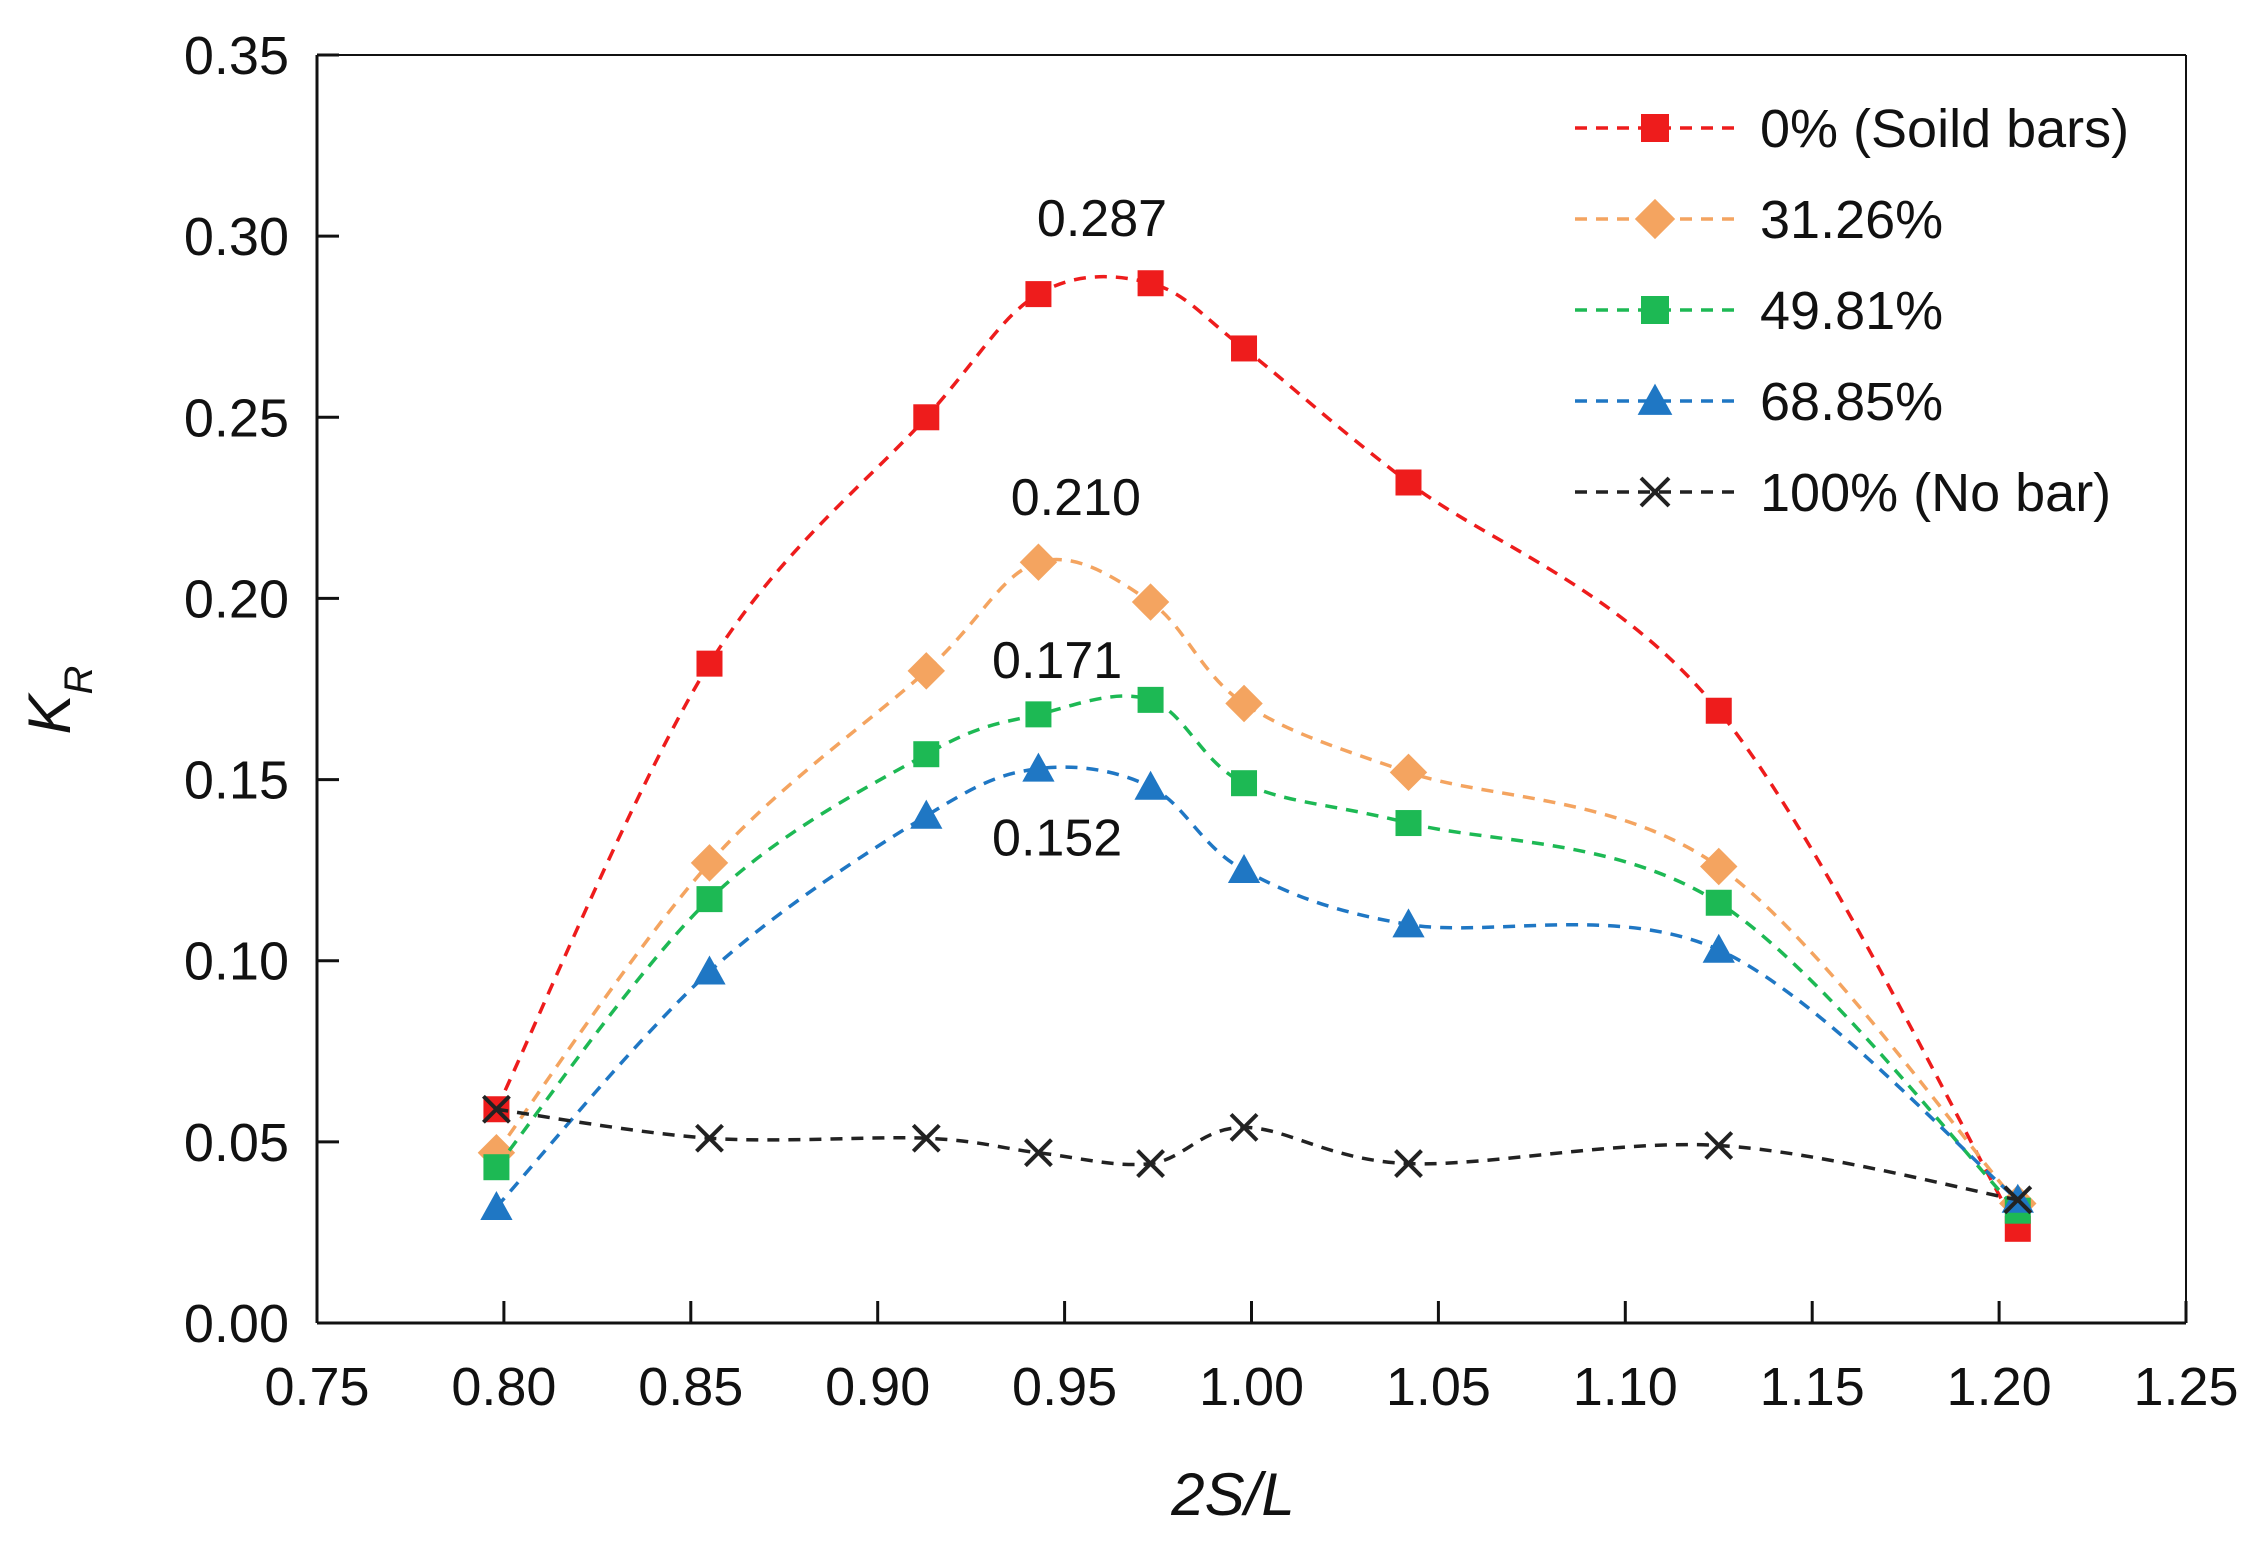 Image resolution: width=2259 pixels, height=1550 pixels. I want to click on legend-label: 31.26%, so click(1851, 220).